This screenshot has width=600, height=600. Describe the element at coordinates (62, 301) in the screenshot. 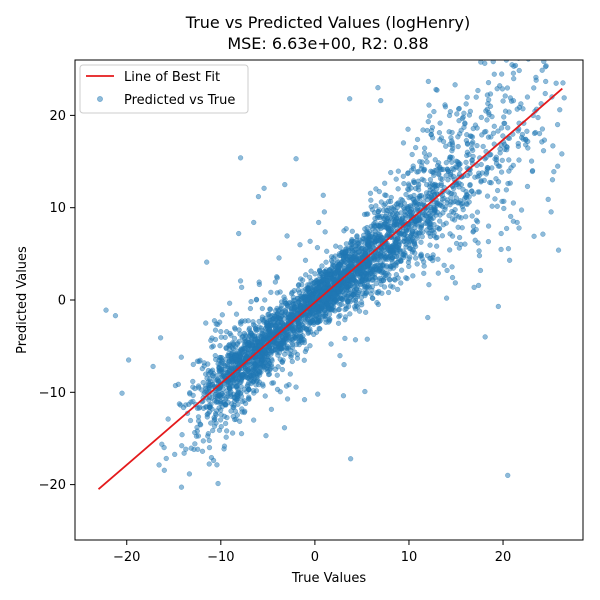

I see `y-tick-label: 0` at that location.